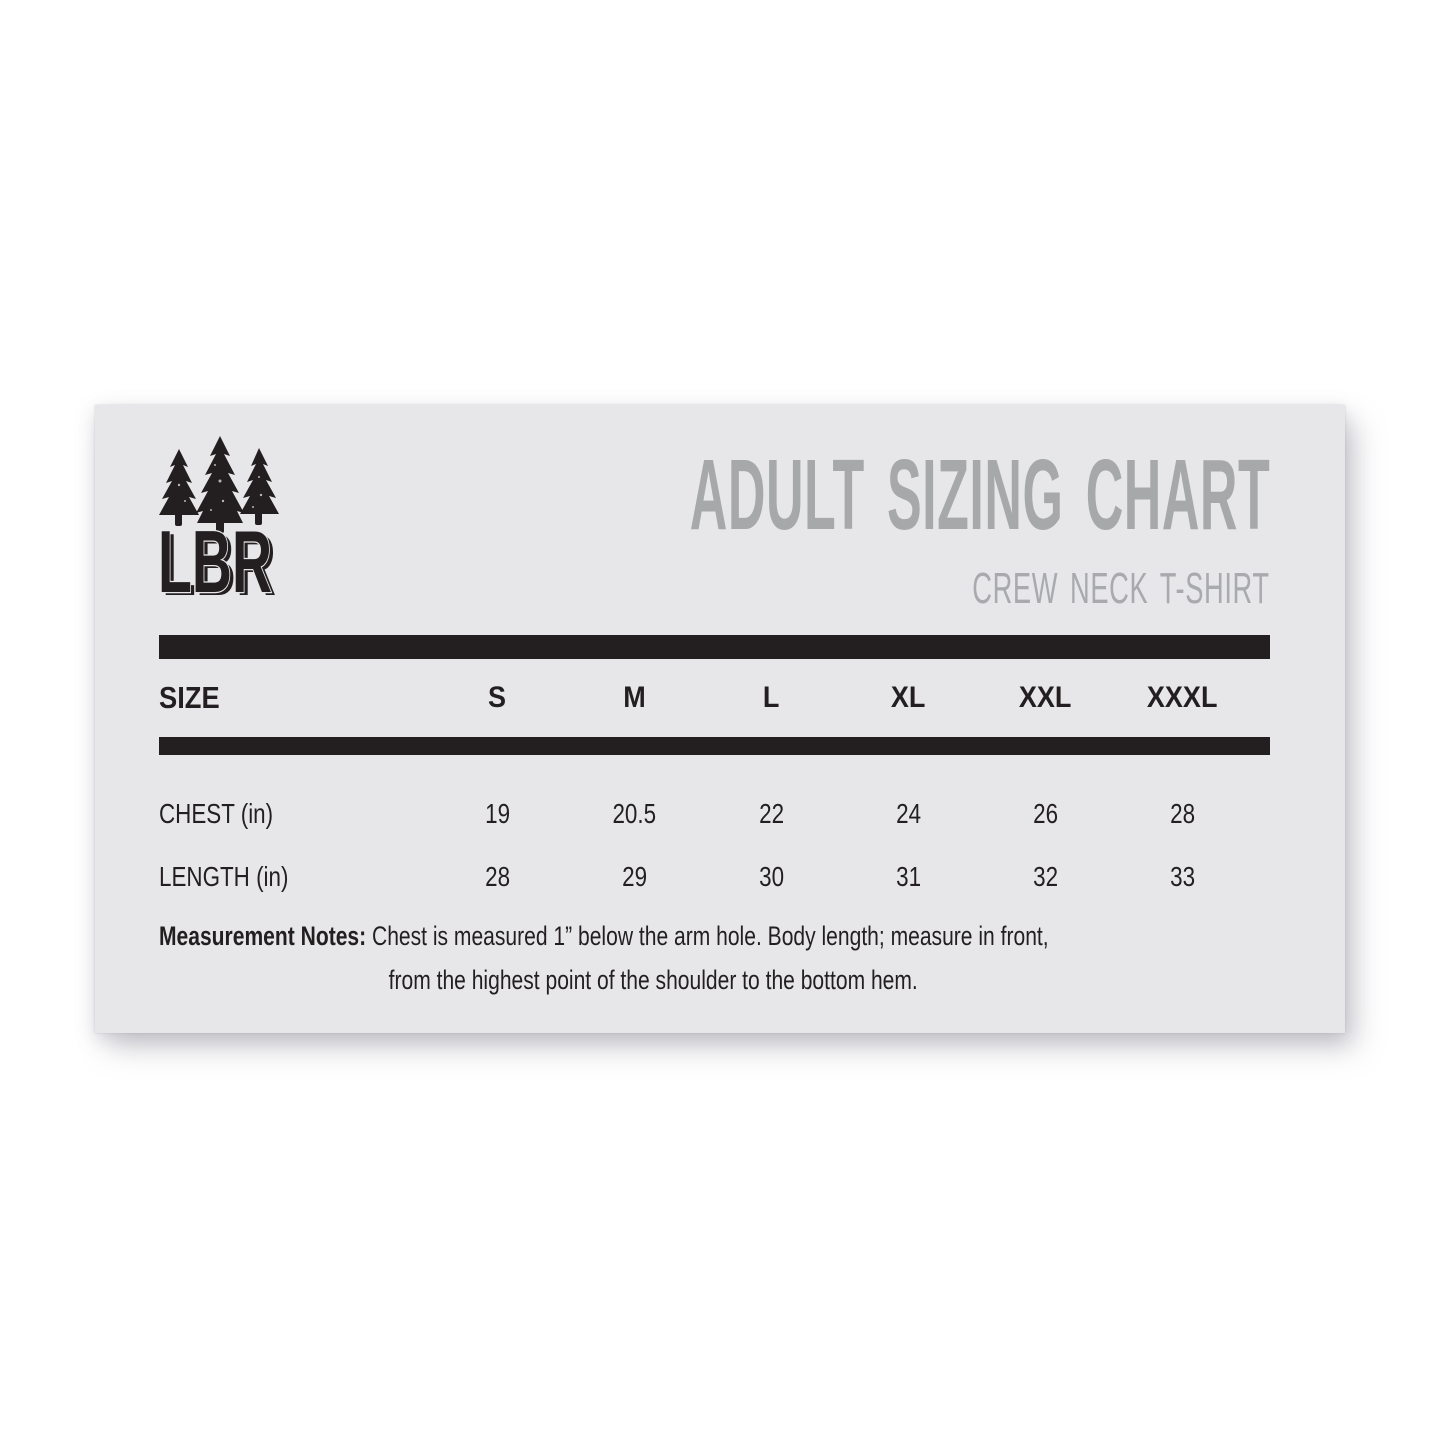 The height and width of the screenshot is (1445, 1445). I want to click on size-header-label: SIZE, so click(294, 698).